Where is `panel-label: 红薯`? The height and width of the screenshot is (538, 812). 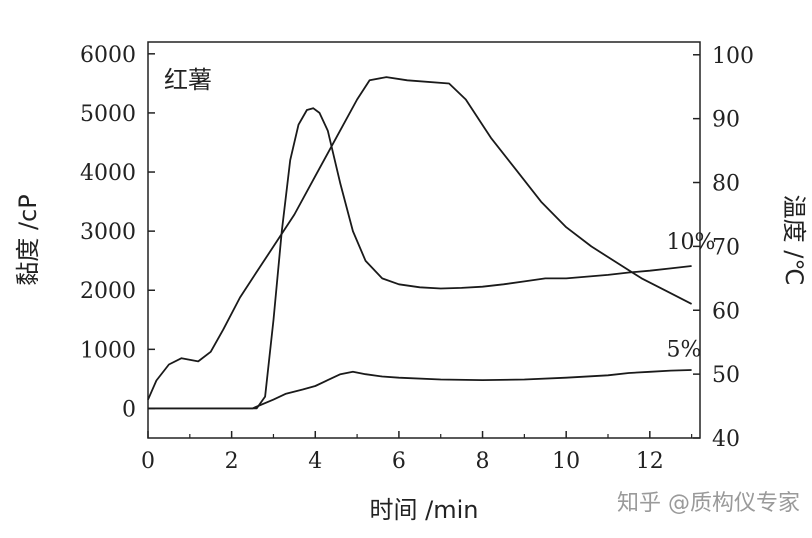
panel-label: 红薯 is located at coordinates (188, 80).